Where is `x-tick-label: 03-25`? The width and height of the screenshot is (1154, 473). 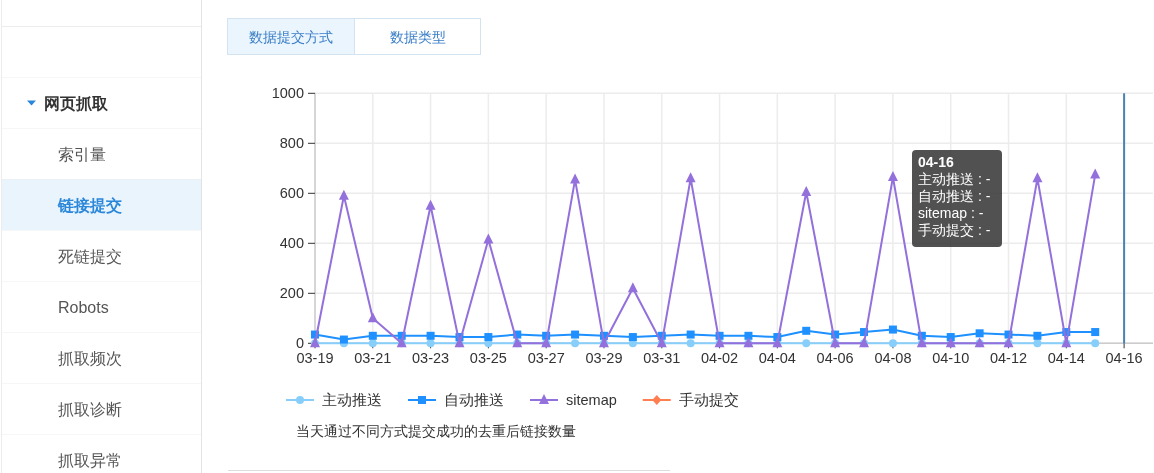
x-tick-label: 03-25 is located at coordinates (488, 358).